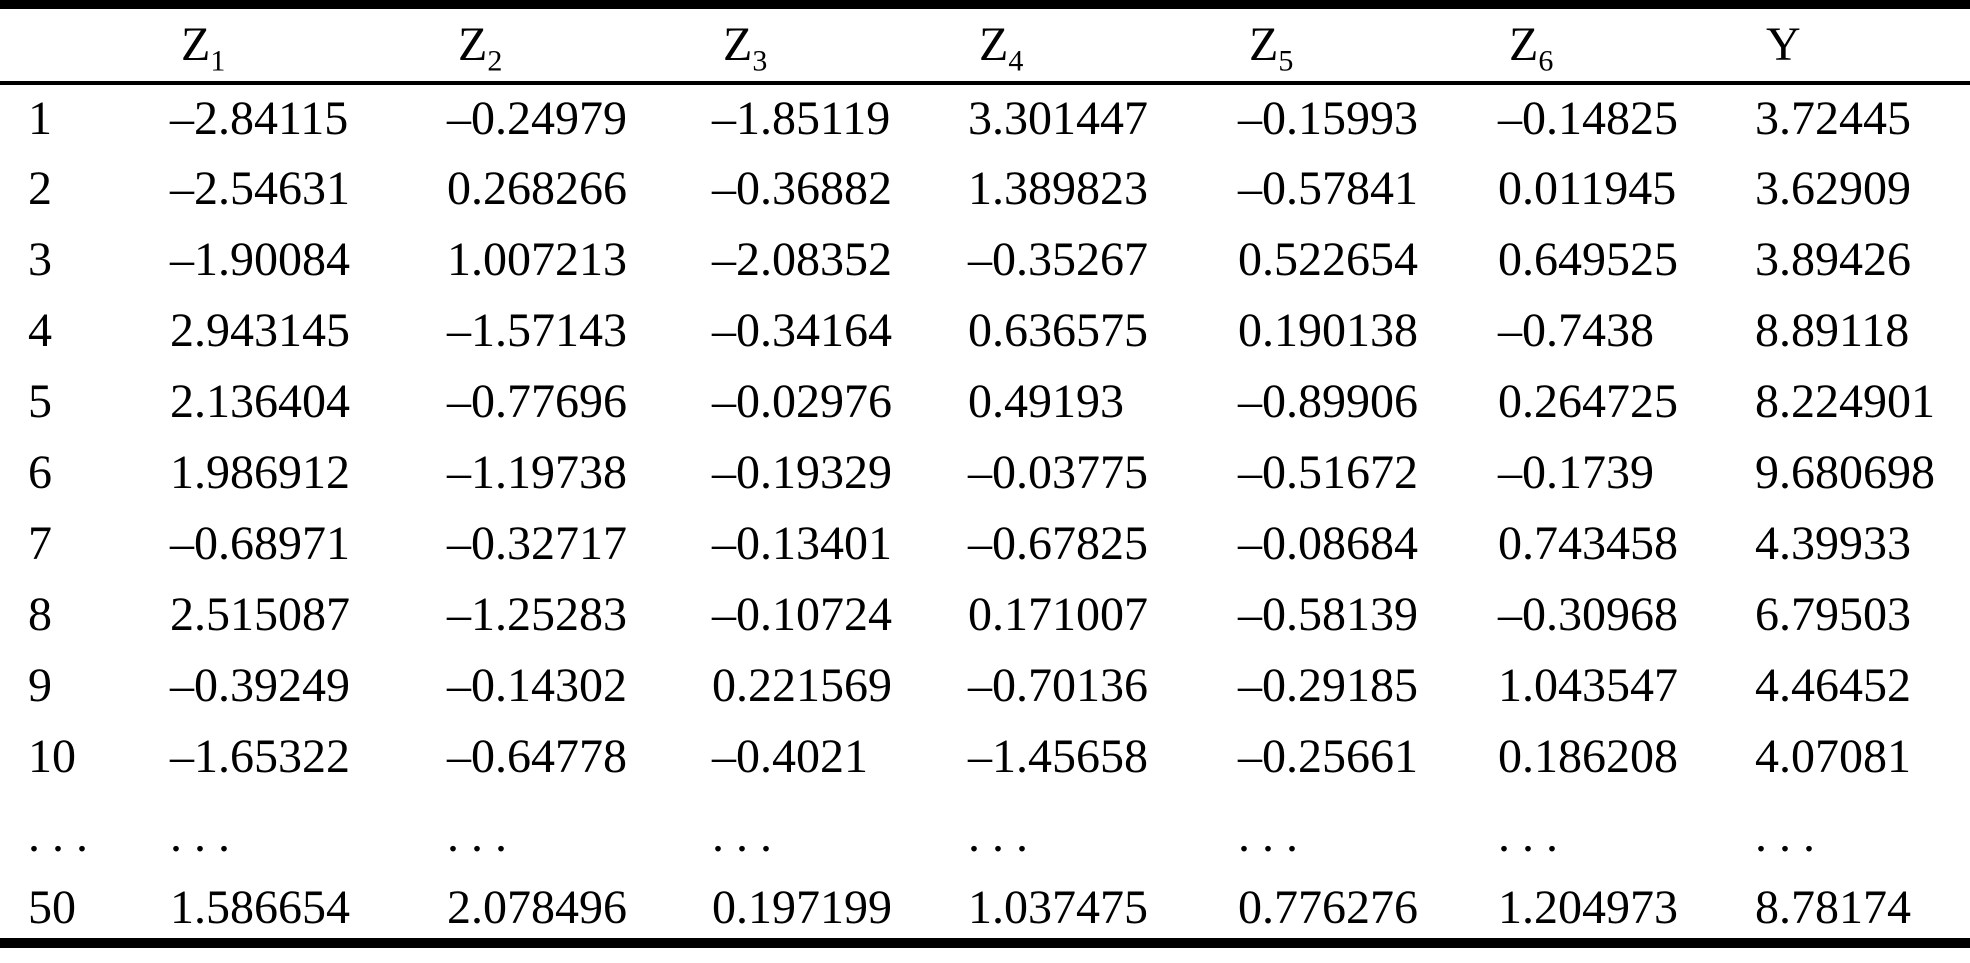  What do you see at coordinates (537, 907) in the screenshot?
I see `cell: 2.078496` at bounding box center [537, 907].